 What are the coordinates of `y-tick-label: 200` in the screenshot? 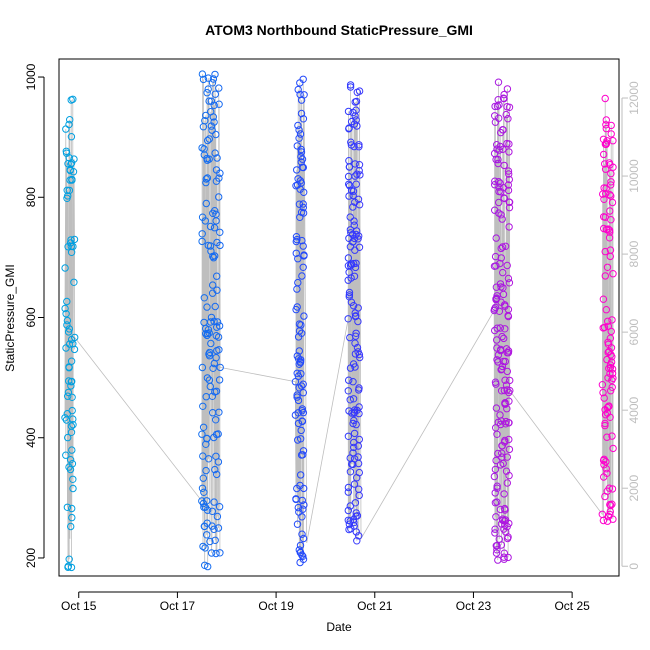 It's located at (31, 558).